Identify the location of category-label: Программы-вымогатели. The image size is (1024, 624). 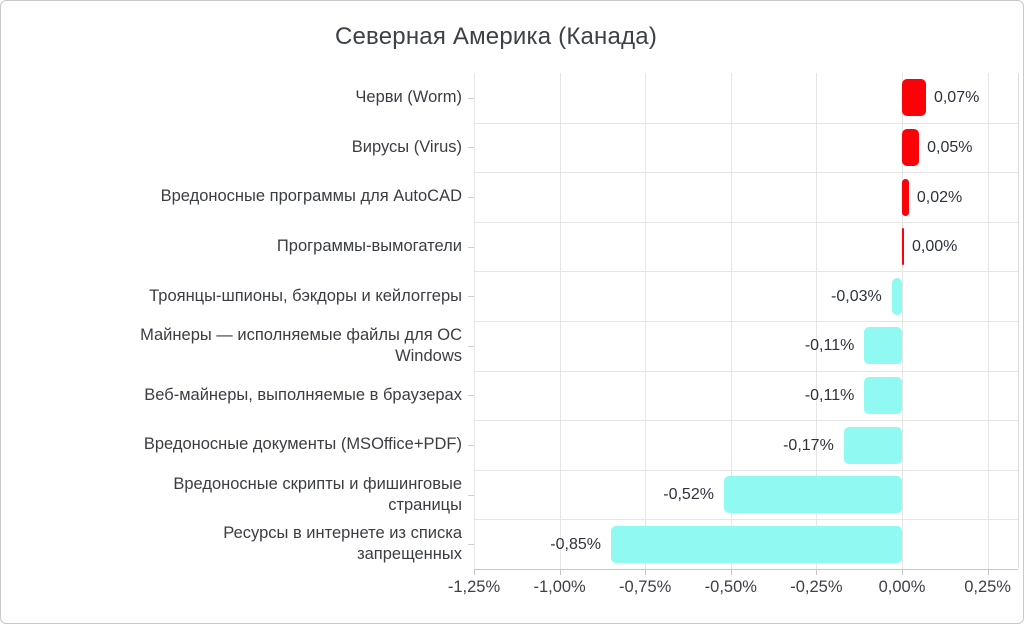
(369, 246).